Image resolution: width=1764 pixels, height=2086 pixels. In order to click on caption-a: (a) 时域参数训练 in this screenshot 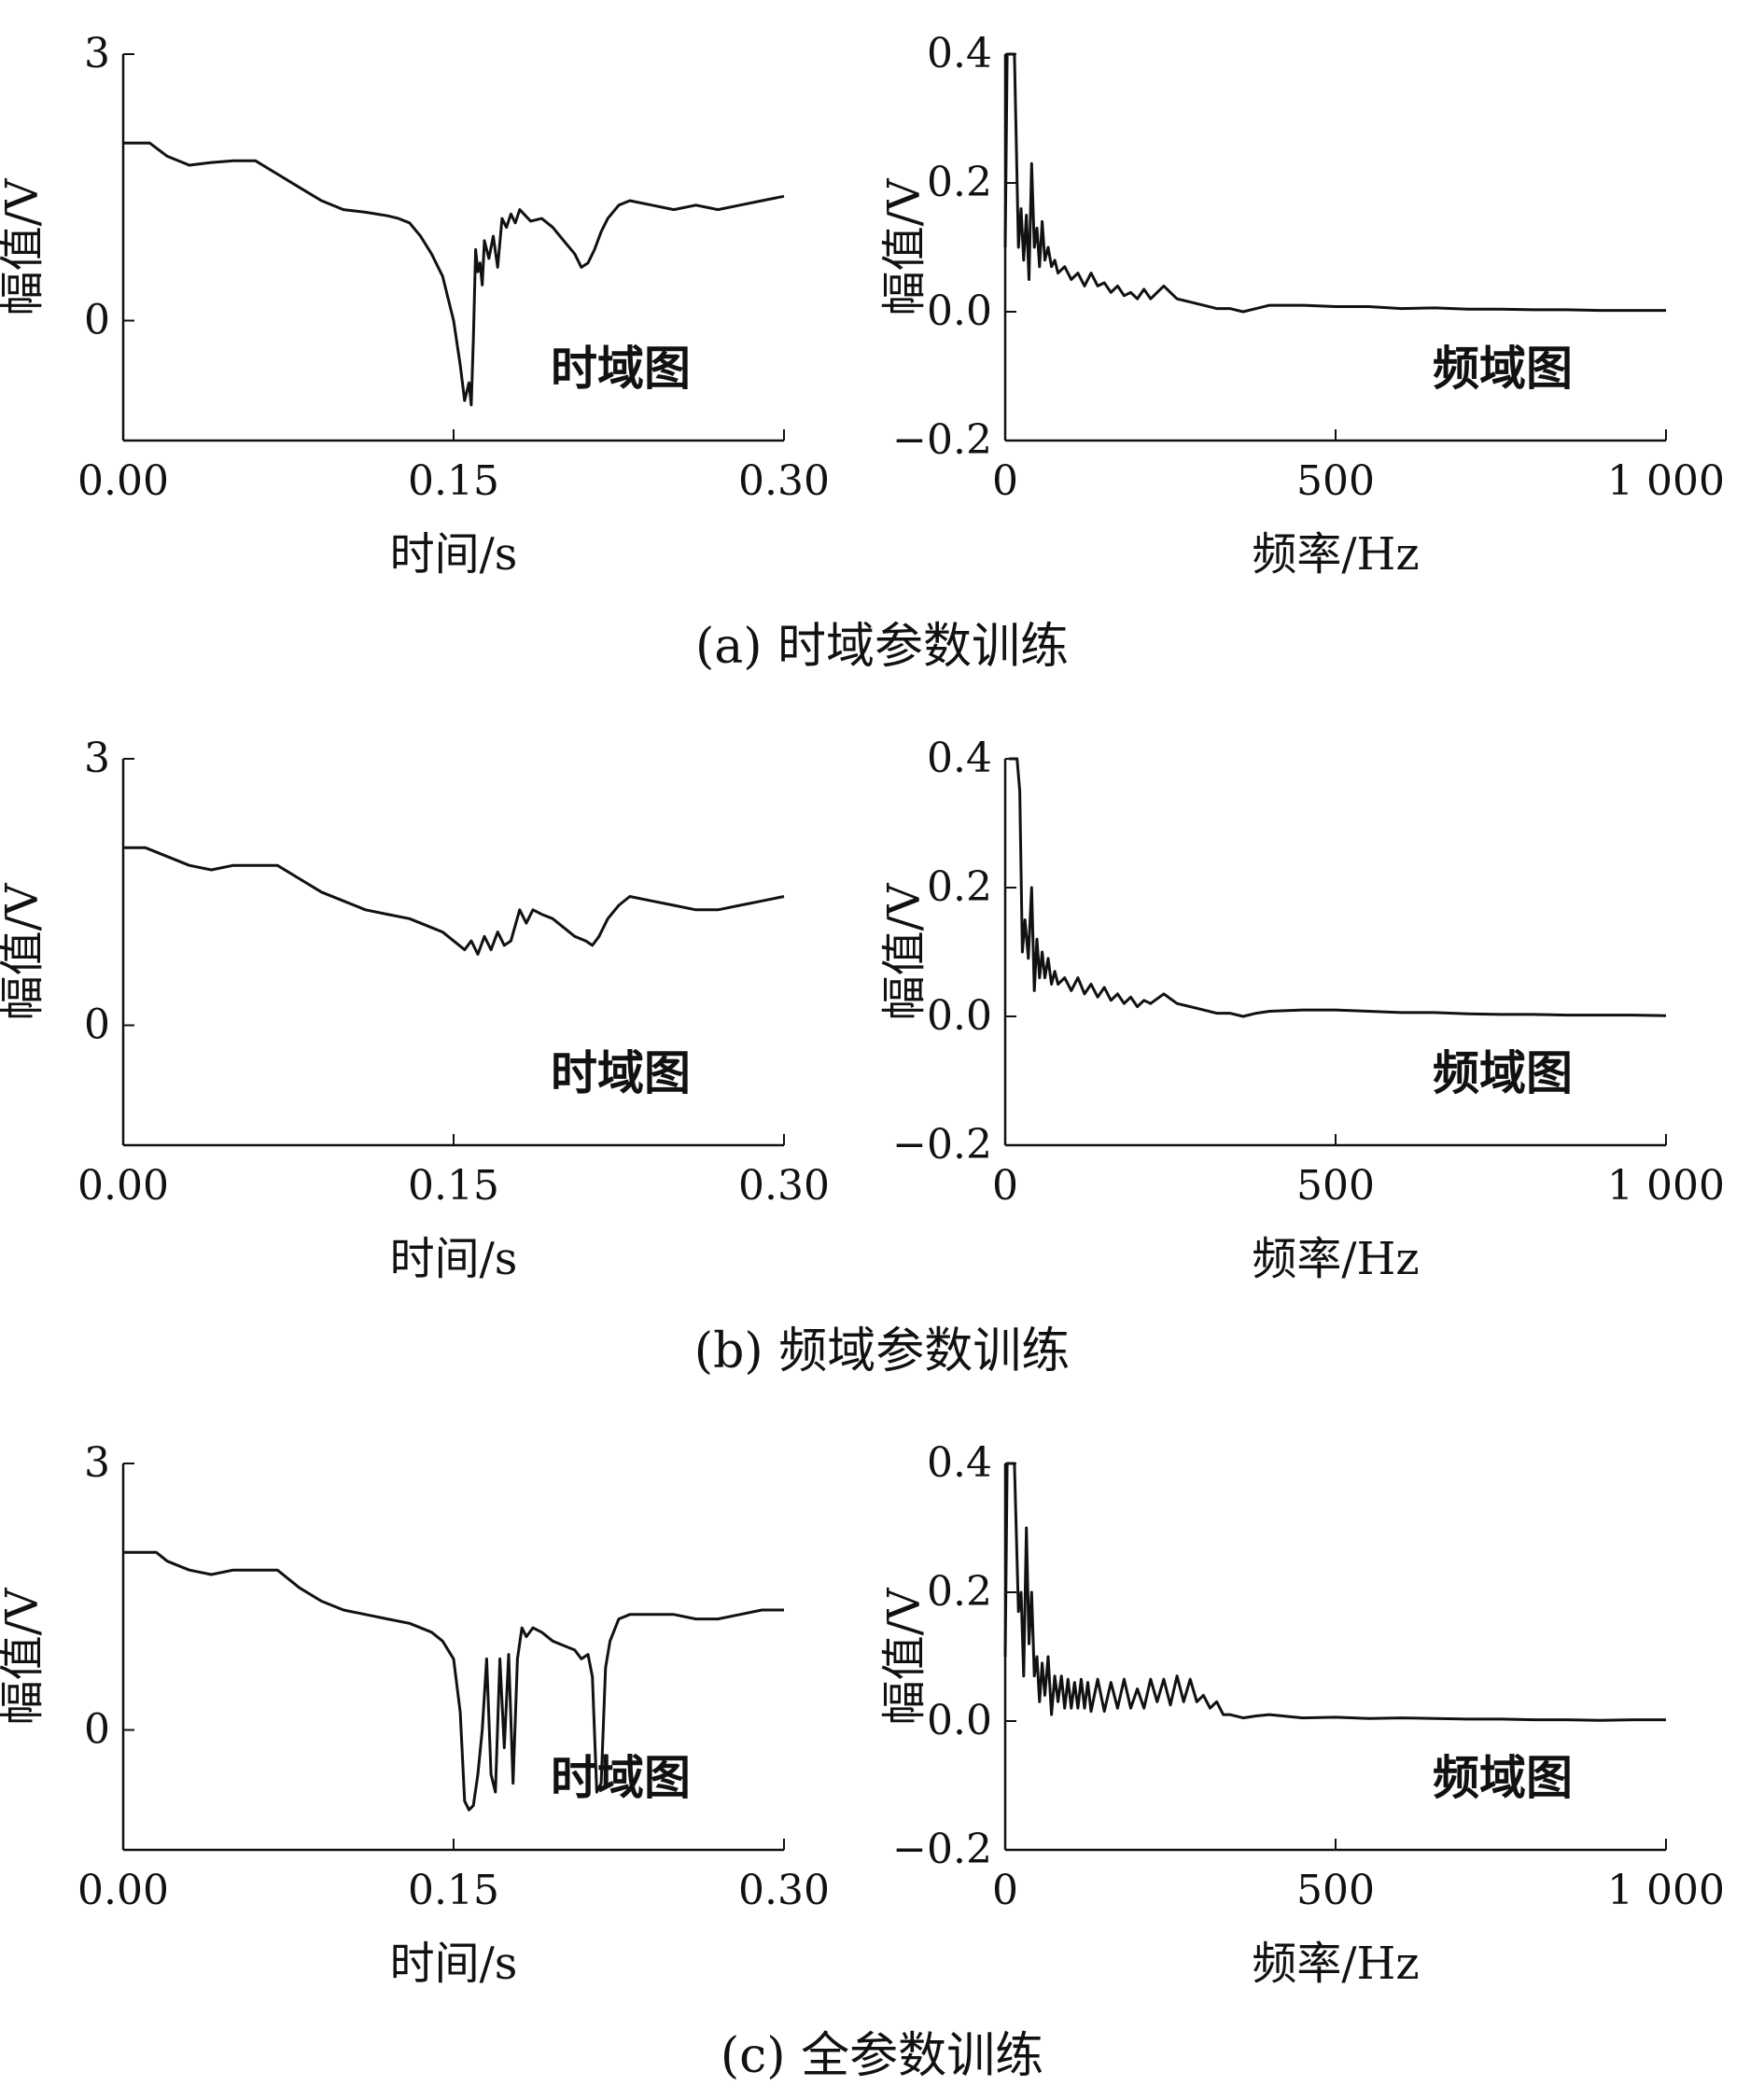, I will do `click(882, 647)`.